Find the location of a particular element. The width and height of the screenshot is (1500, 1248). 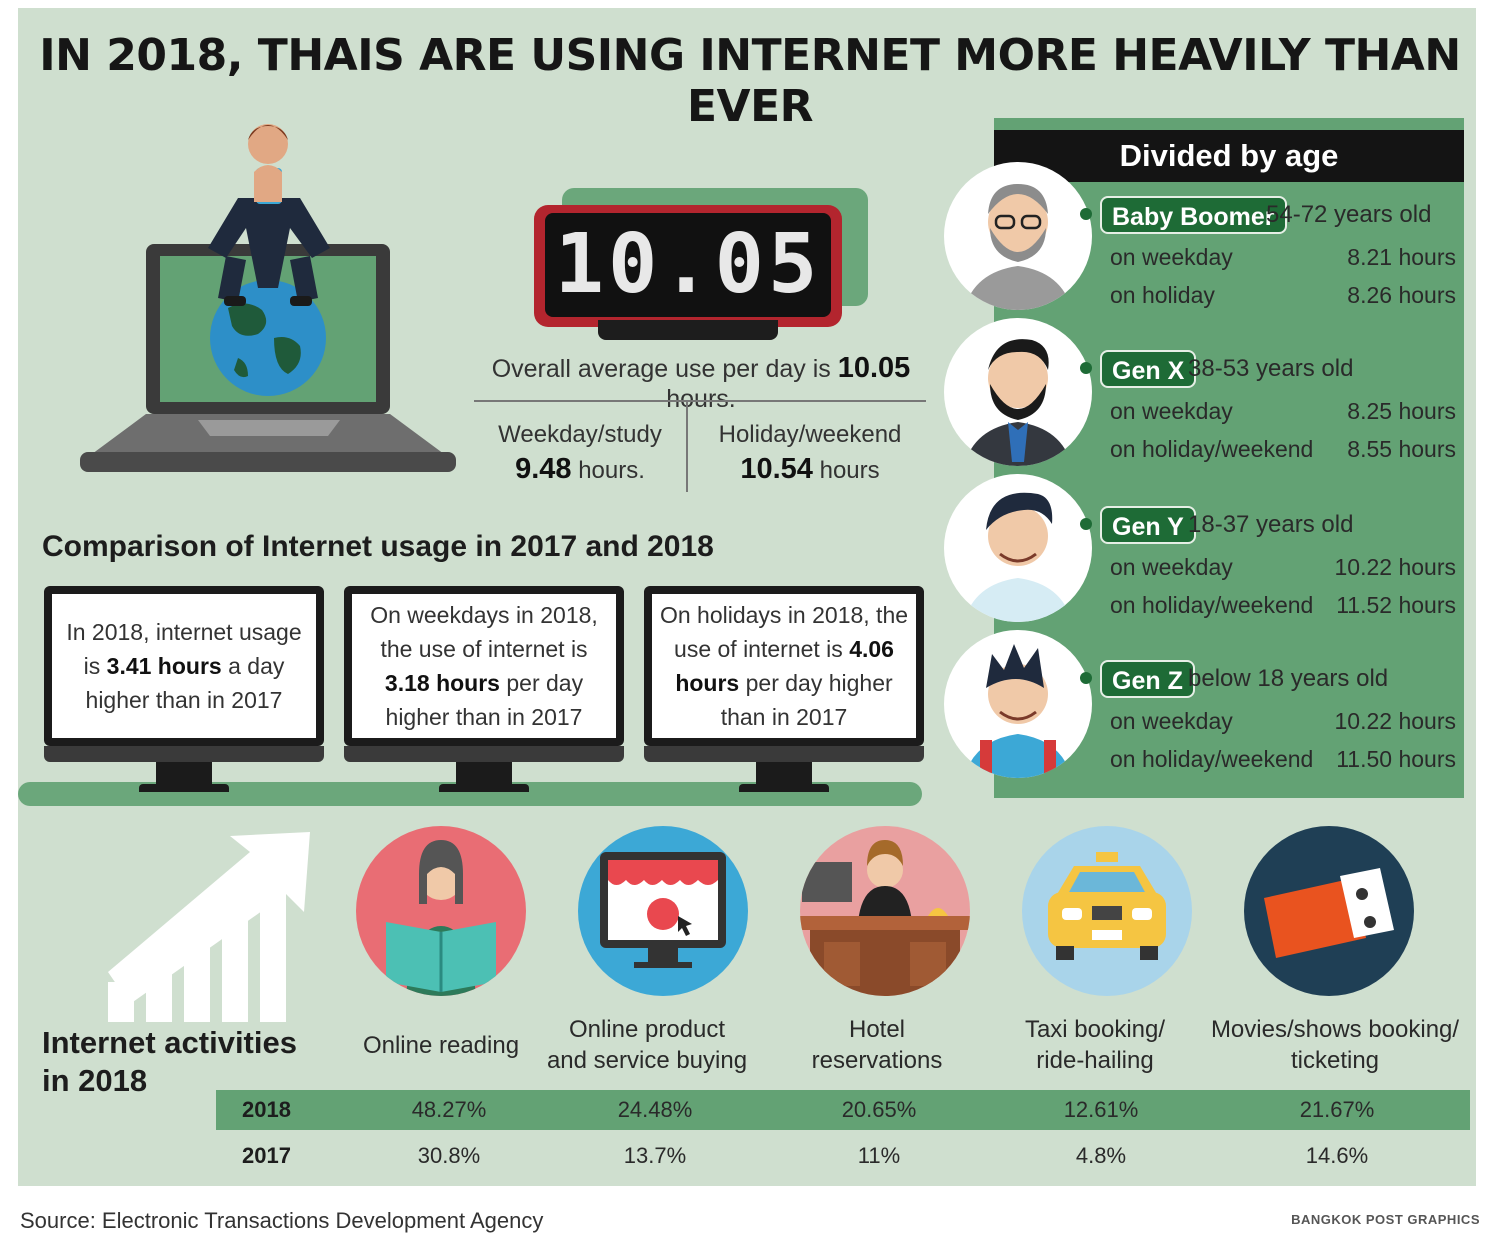

stat-cell: 12.61% is located at coordinates (1101, 1109).